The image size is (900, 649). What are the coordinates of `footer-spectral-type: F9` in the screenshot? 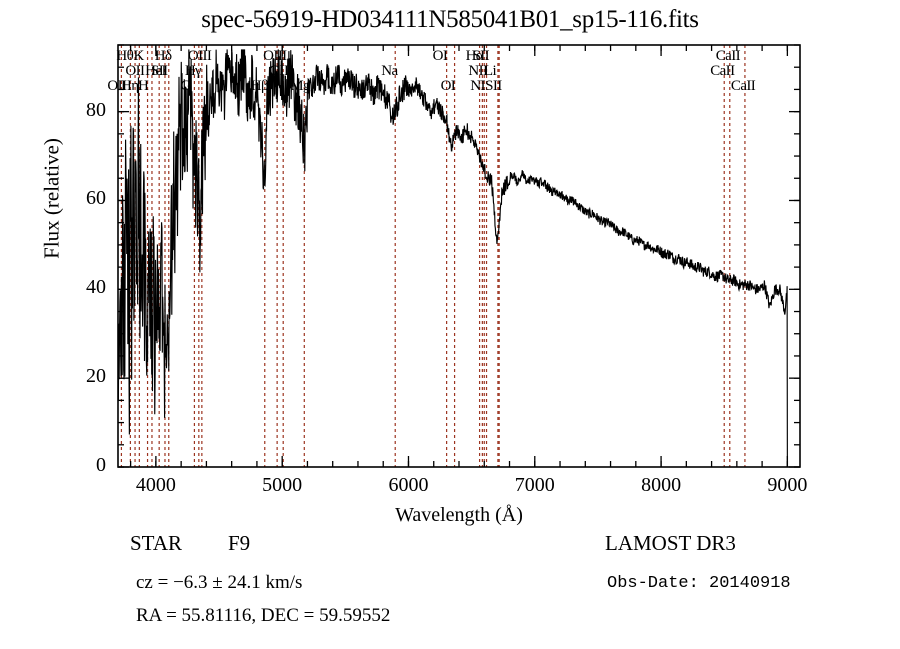 It's located at (239, 543).